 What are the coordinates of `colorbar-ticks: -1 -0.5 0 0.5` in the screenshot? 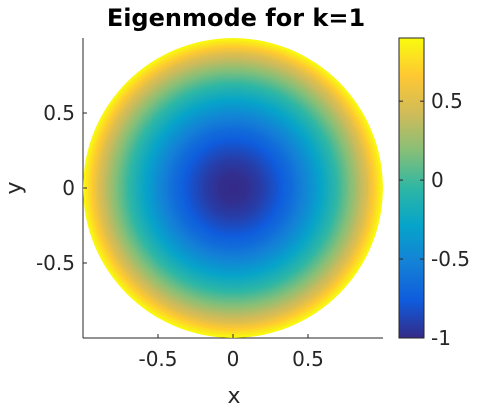 It's located at (434, 219).